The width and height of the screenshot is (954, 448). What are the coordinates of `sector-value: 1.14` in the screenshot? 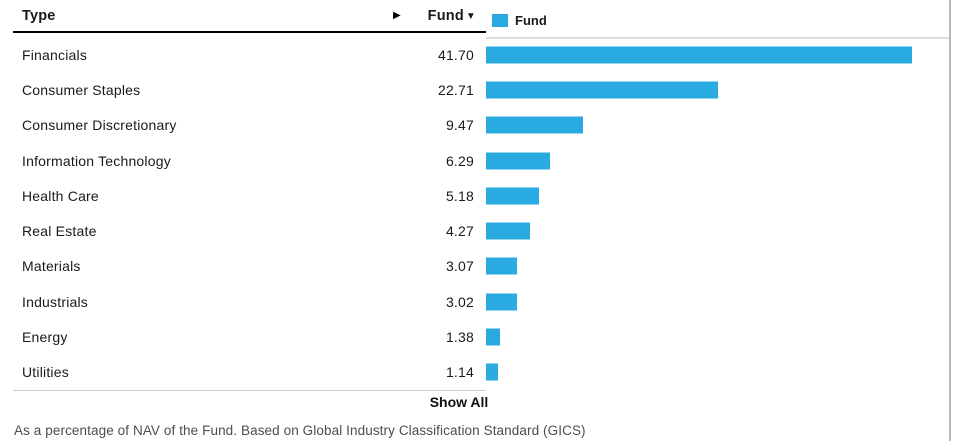 It's located at (459, 372).